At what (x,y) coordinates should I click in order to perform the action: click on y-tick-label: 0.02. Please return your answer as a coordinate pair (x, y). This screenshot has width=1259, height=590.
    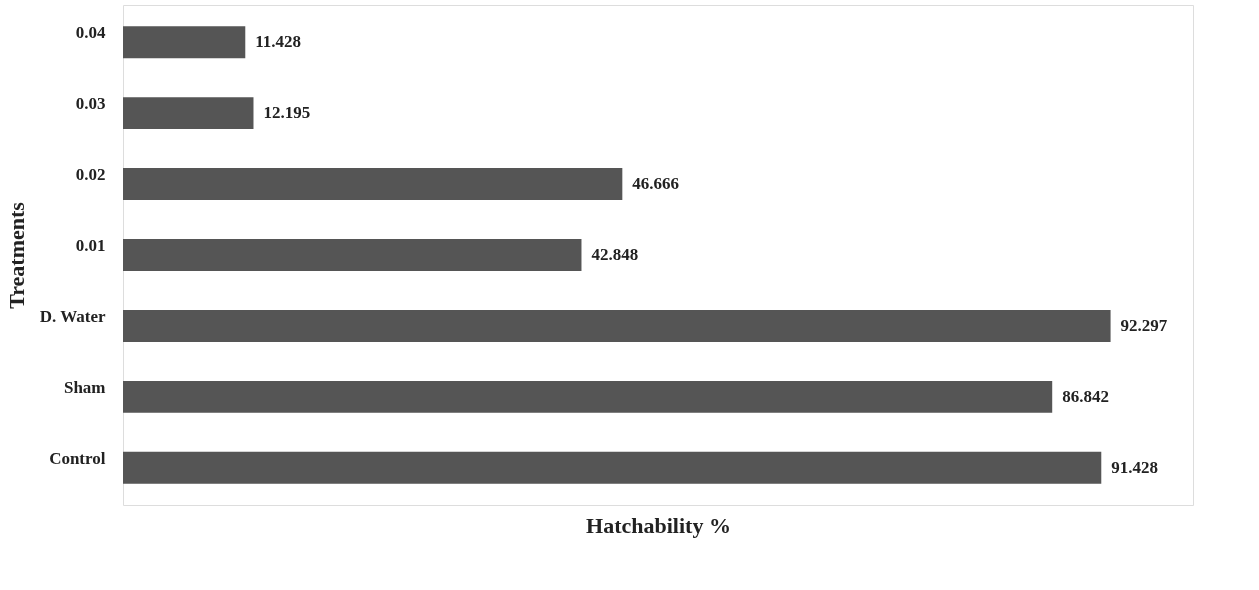
    Looking at the image, I should click on (90, 175).